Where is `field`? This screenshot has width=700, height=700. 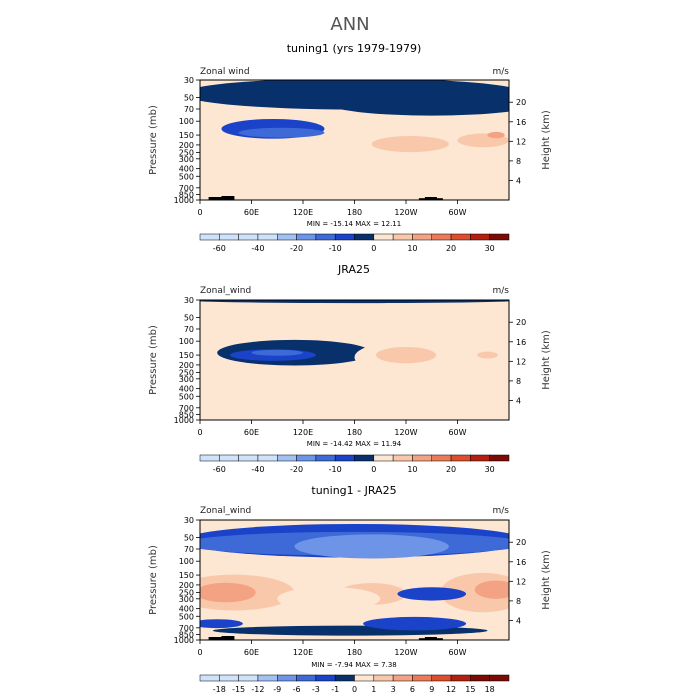 field is located at coordinates (354, 580).